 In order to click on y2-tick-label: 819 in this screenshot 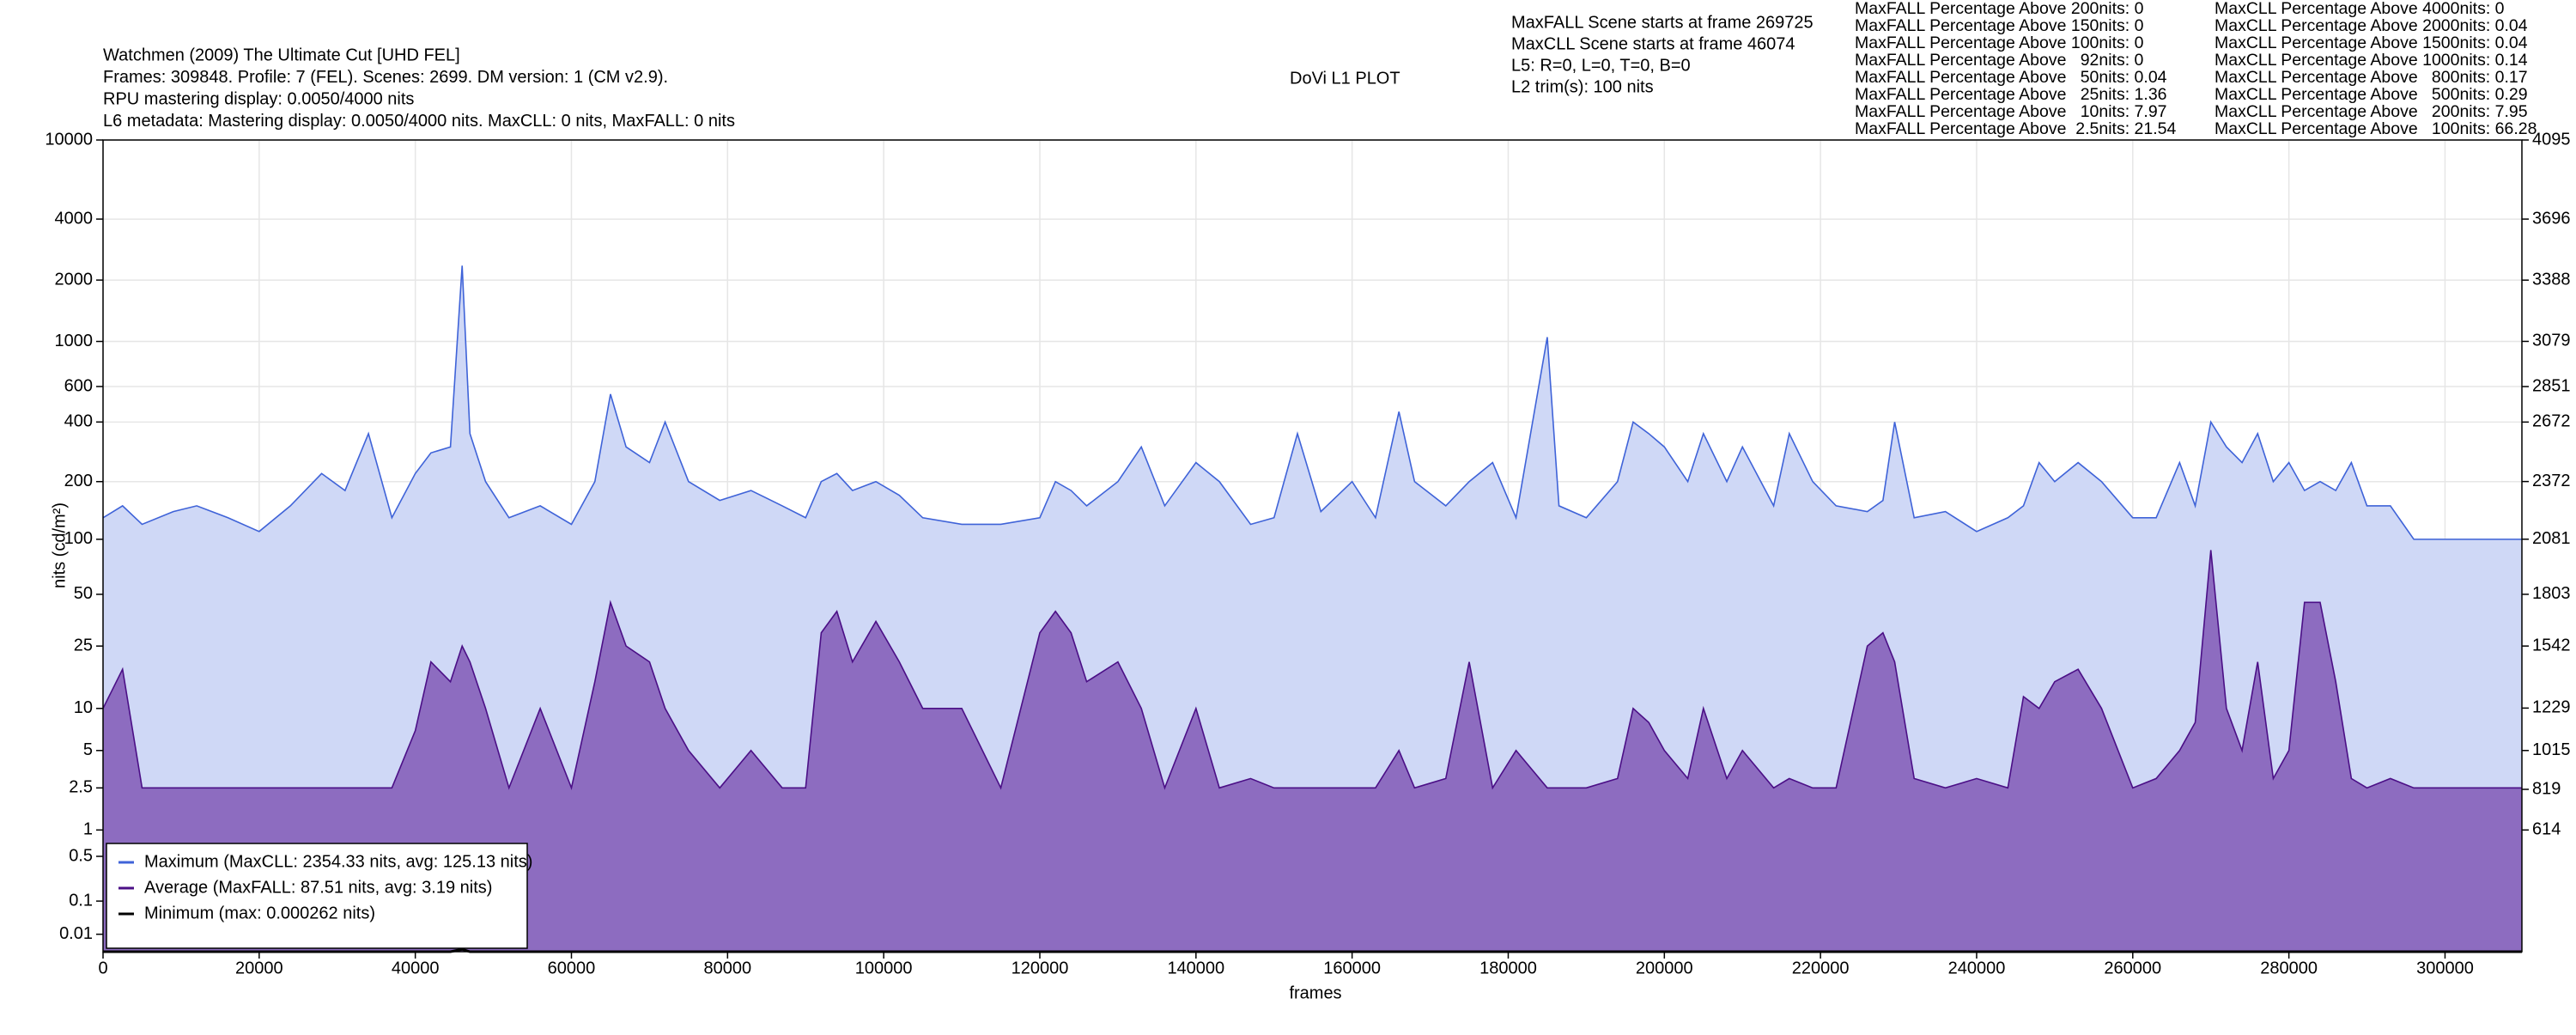, I will do `click(2546, 788)`.